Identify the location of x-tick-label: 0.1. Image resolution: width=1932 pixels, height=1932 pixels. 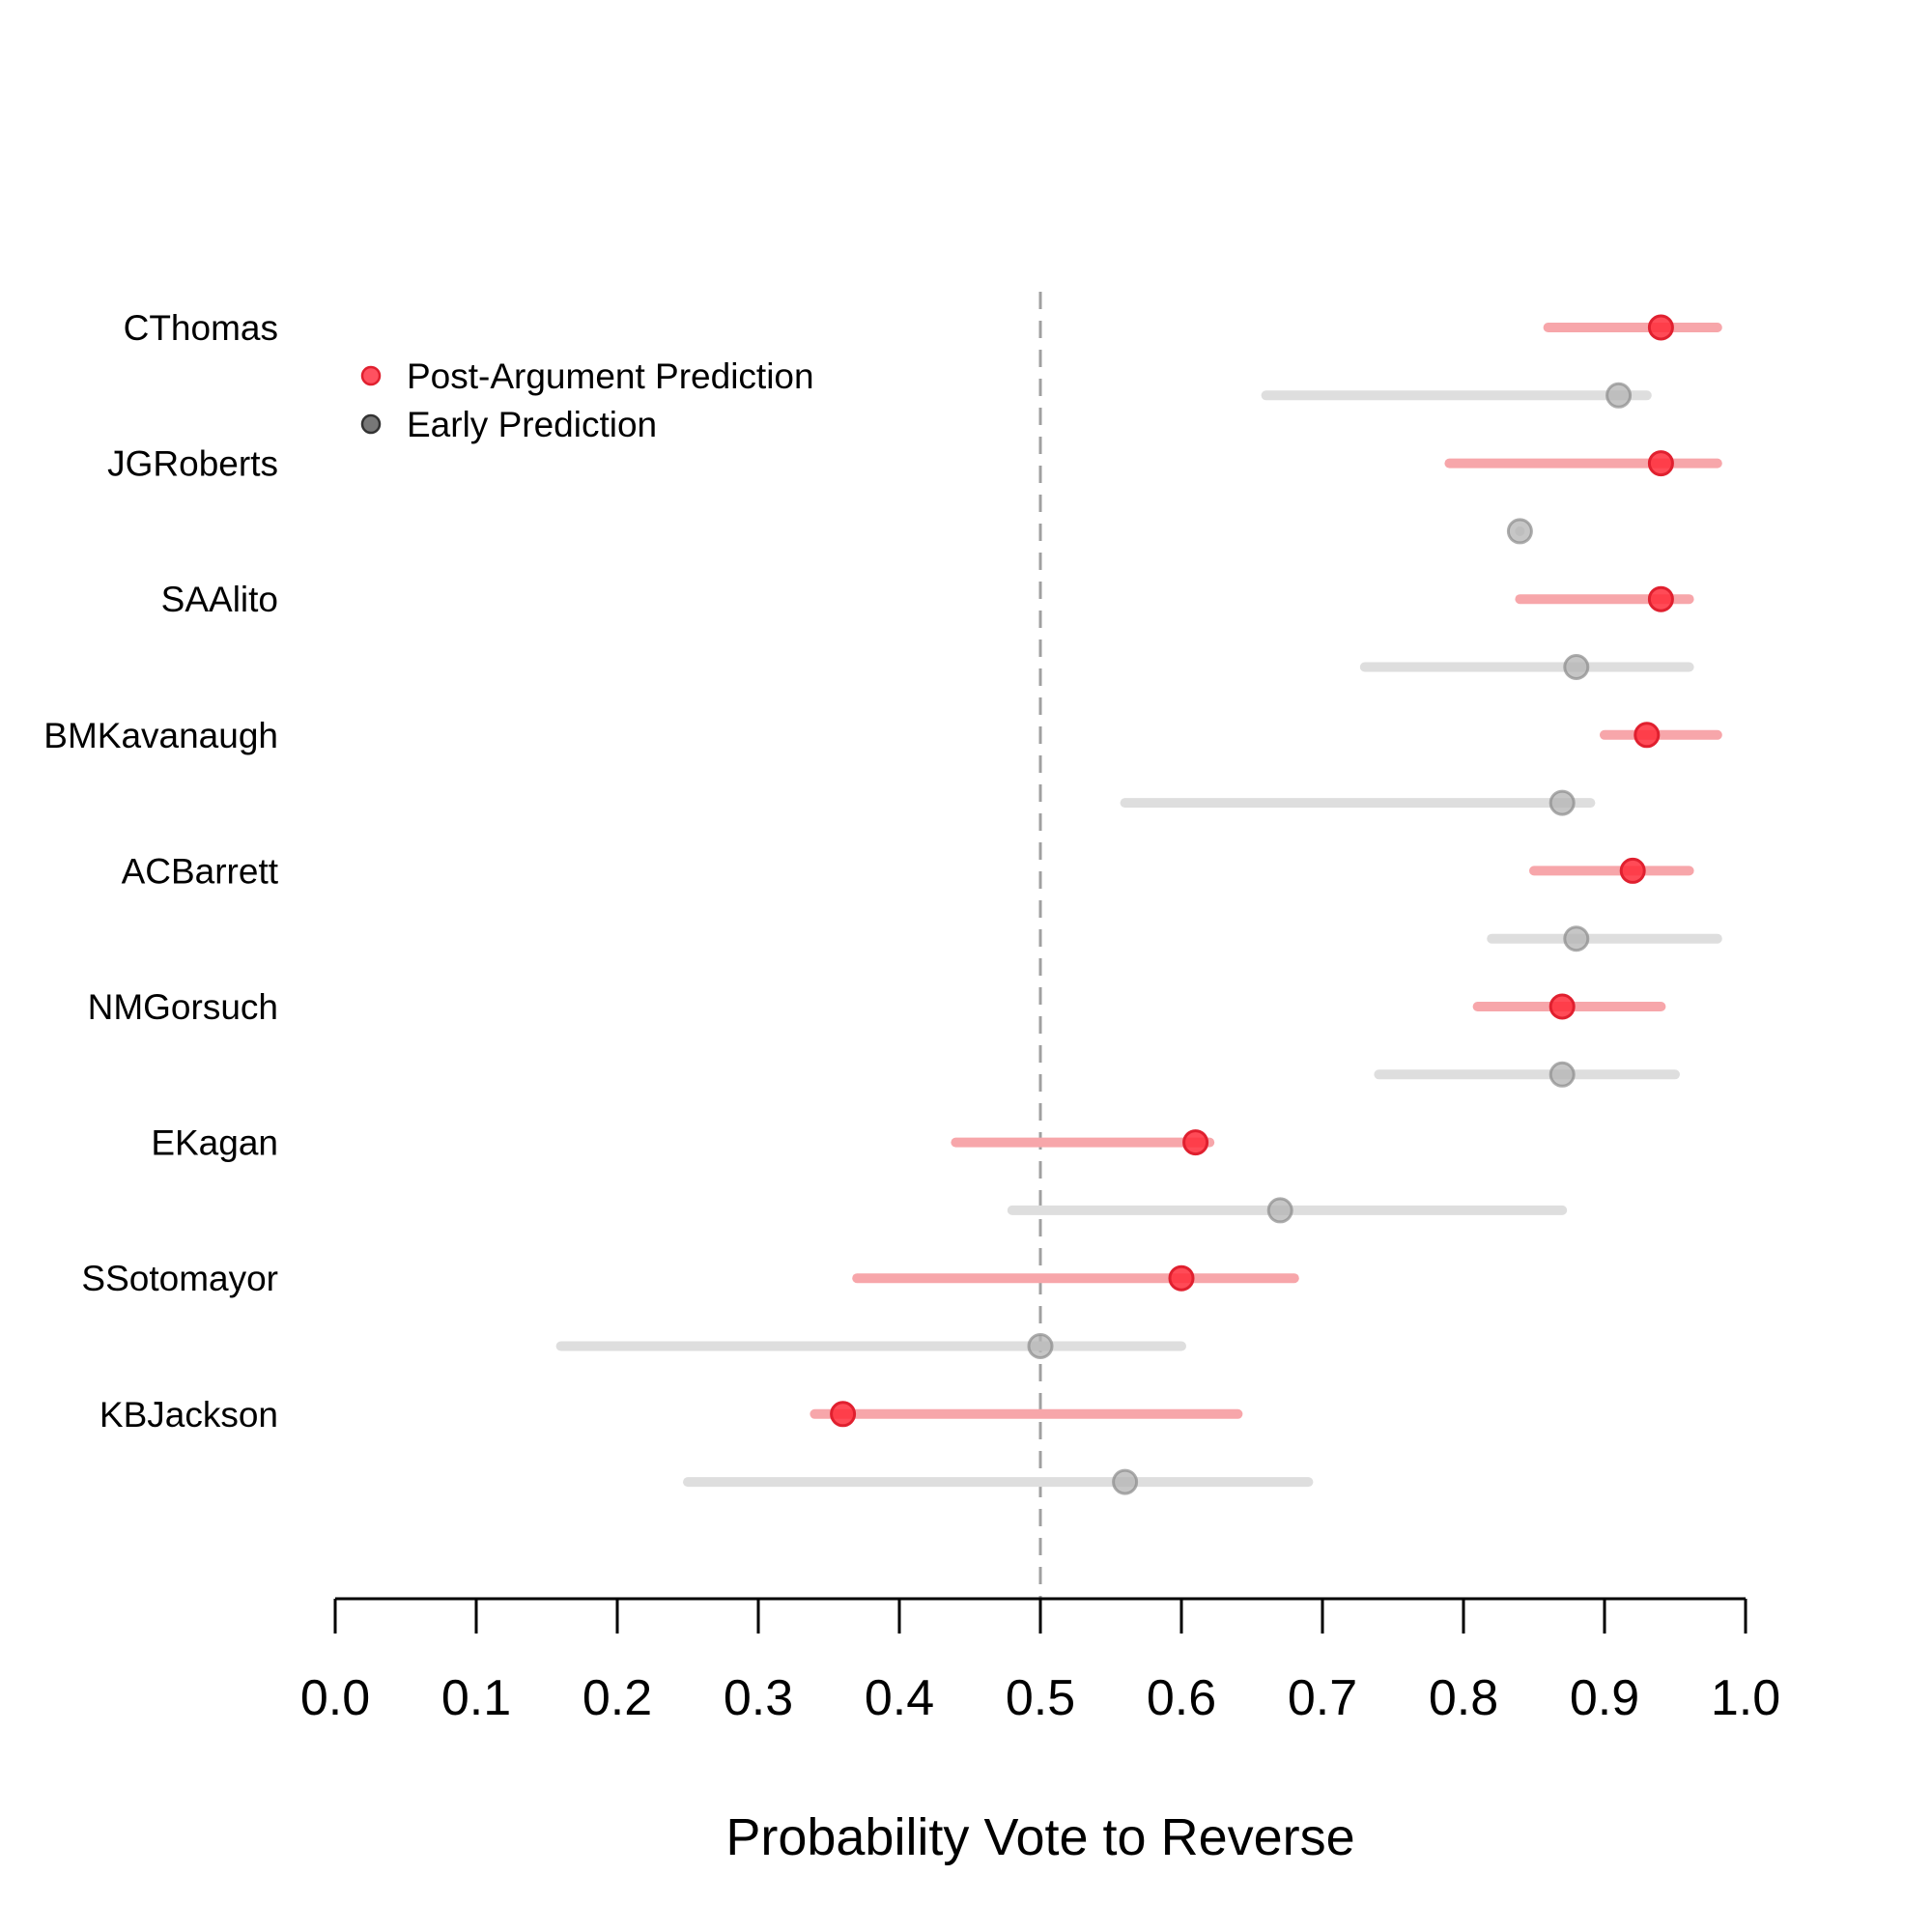
(476, 1698).